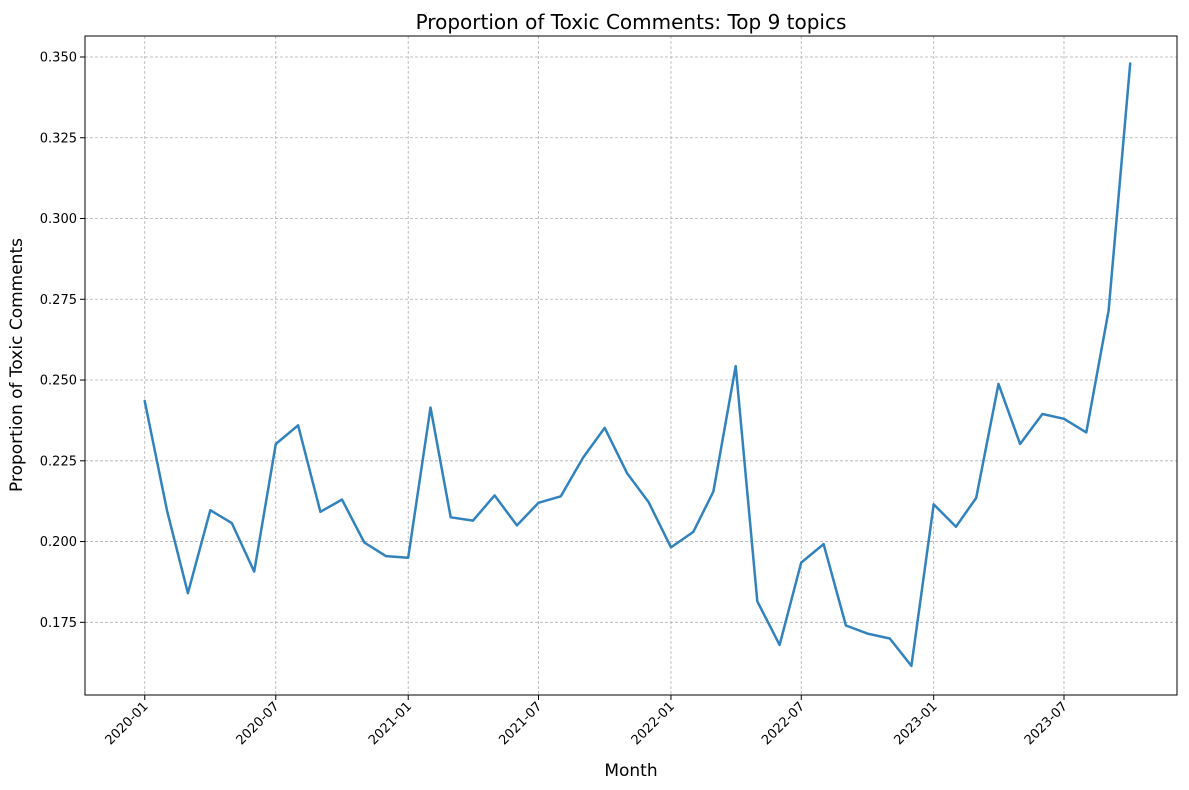  Describe the element at coordinates (58, 57) in the screenshot. I see `y-tick-label: 0.350` at that location.